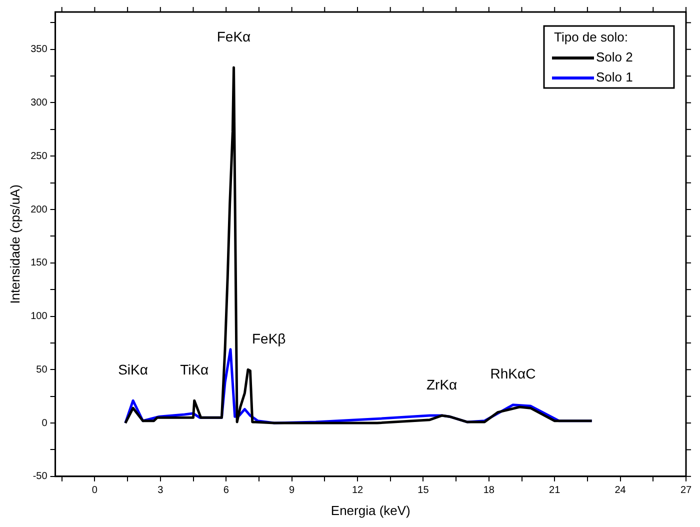 Image resolution: width=700 pixels, height=527 pixels. Describe the element at coordinates (358, 490) in the screenshot. I see `x-tick-label: 12` at that location.